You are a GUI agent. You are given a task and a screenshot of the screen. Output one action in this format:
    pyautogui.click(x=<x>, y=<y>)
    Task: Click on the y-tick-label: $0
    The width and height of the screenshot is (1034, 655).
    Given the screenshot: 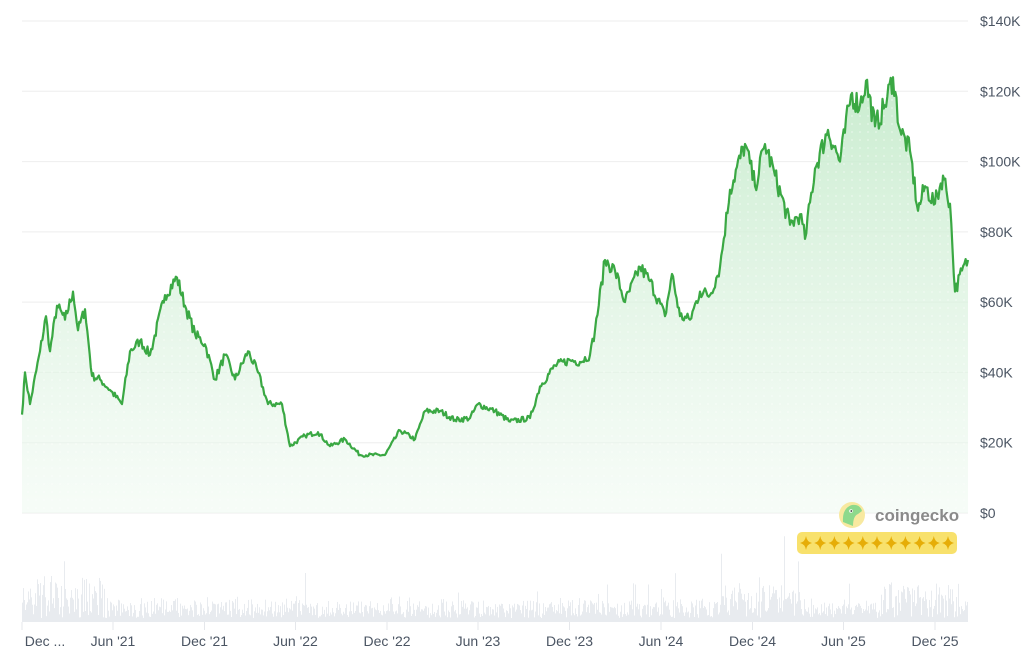 What is the action you would take?
    pyautogui.click(x=988, y=513)
    